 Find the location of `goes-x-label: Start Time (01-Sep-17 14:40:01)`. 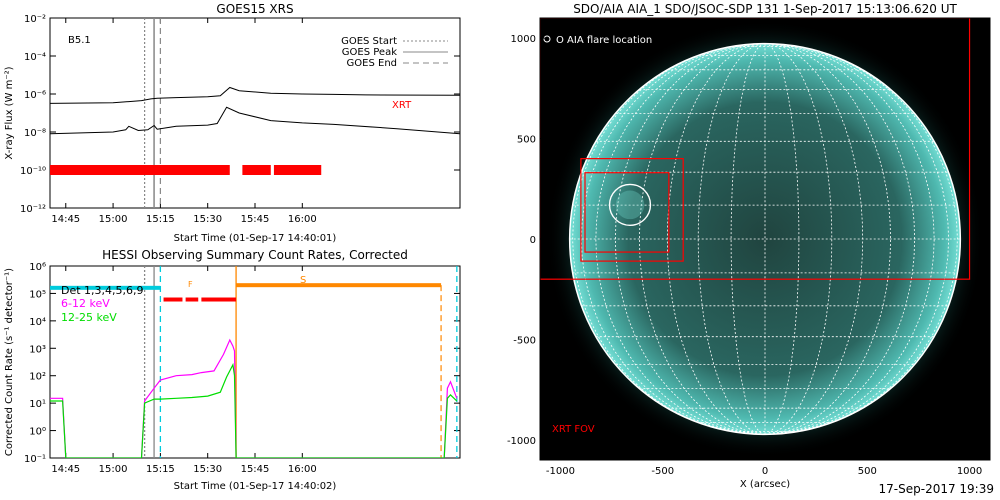

goes-x-label: Start Time (01-Sep-17 14:40:01) is located at coordinates (255, 238).